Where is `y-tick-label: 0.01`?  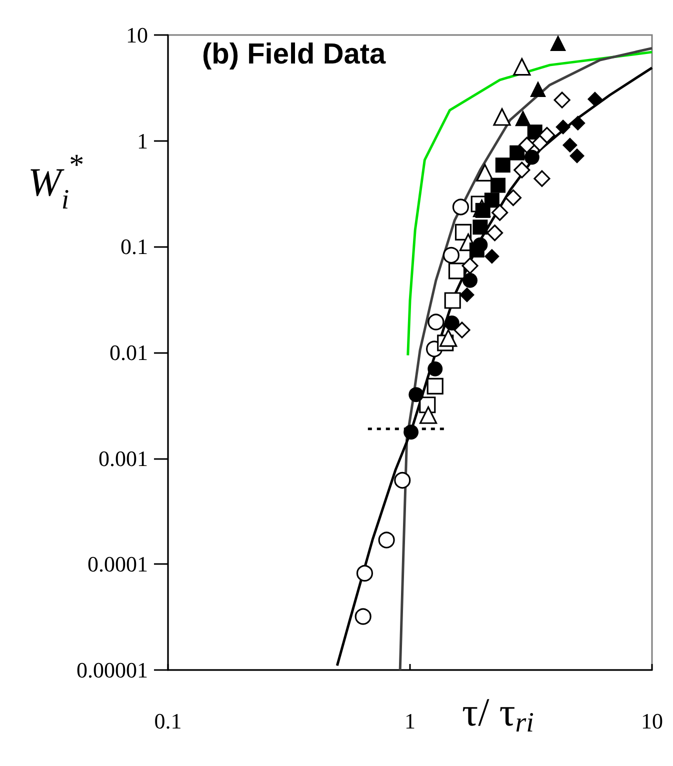
y-tick-label: 0.01 is located at coordinates (129, 352).